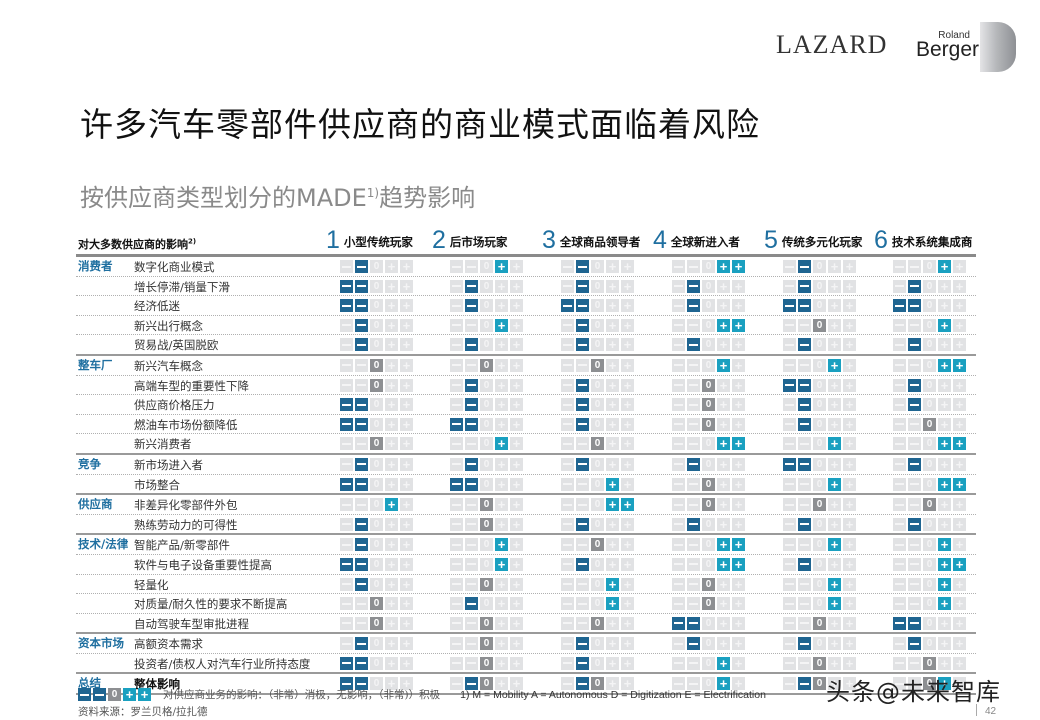 The height and width of the screenshot is (720, 1040). Describe the element at coordinates (103, 544) in the screenshot. I see `category-label: 技术/法律` at that location.